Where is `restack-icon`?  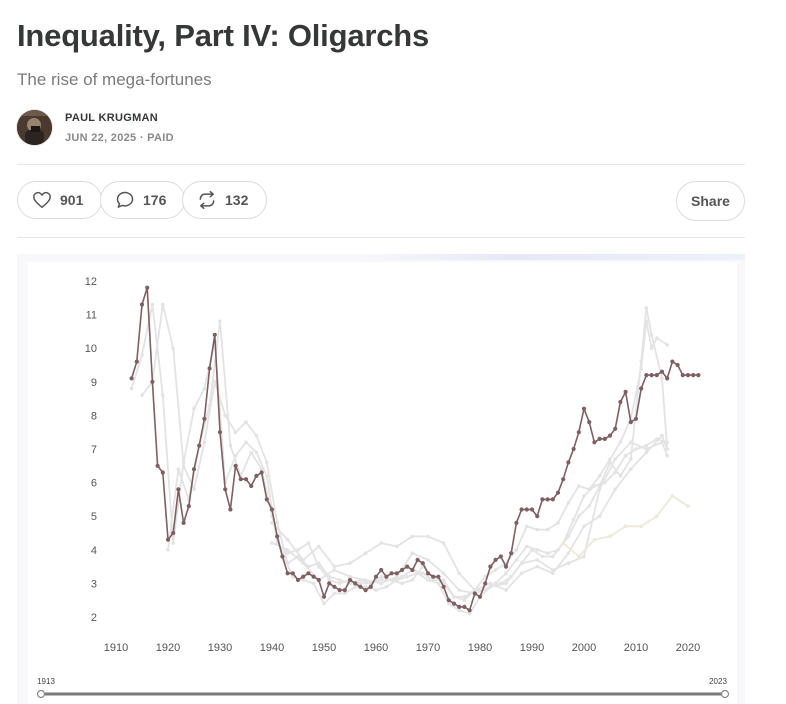 restack-icon is located at coordinates (207, 200).